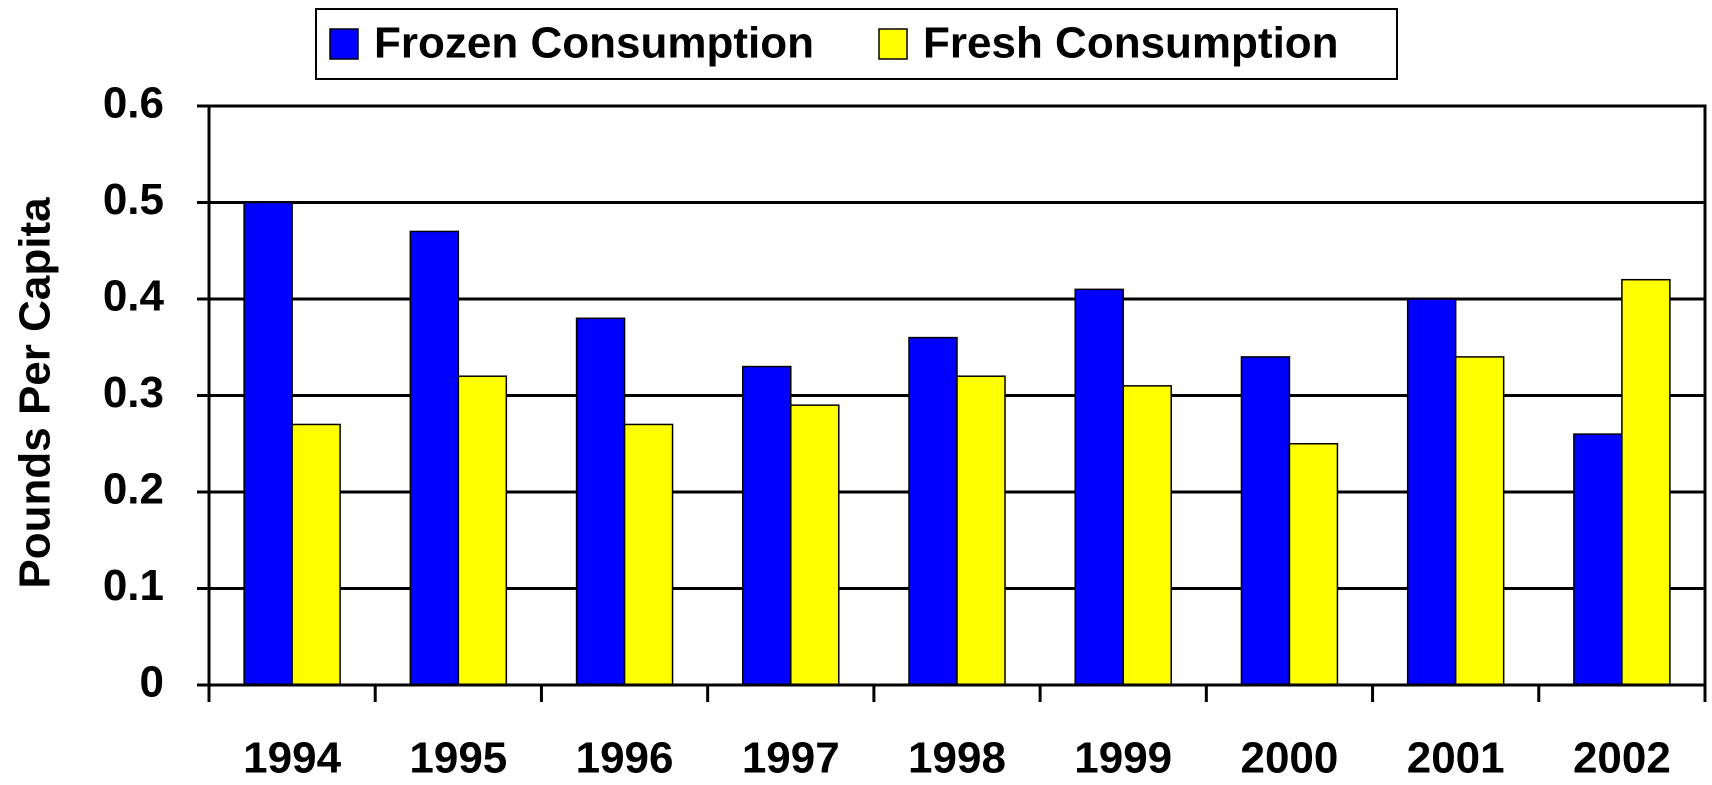 The height and width of the screenshot is (785, 1712). I want to click on x-tick-label: 1994, so click(292, 758).